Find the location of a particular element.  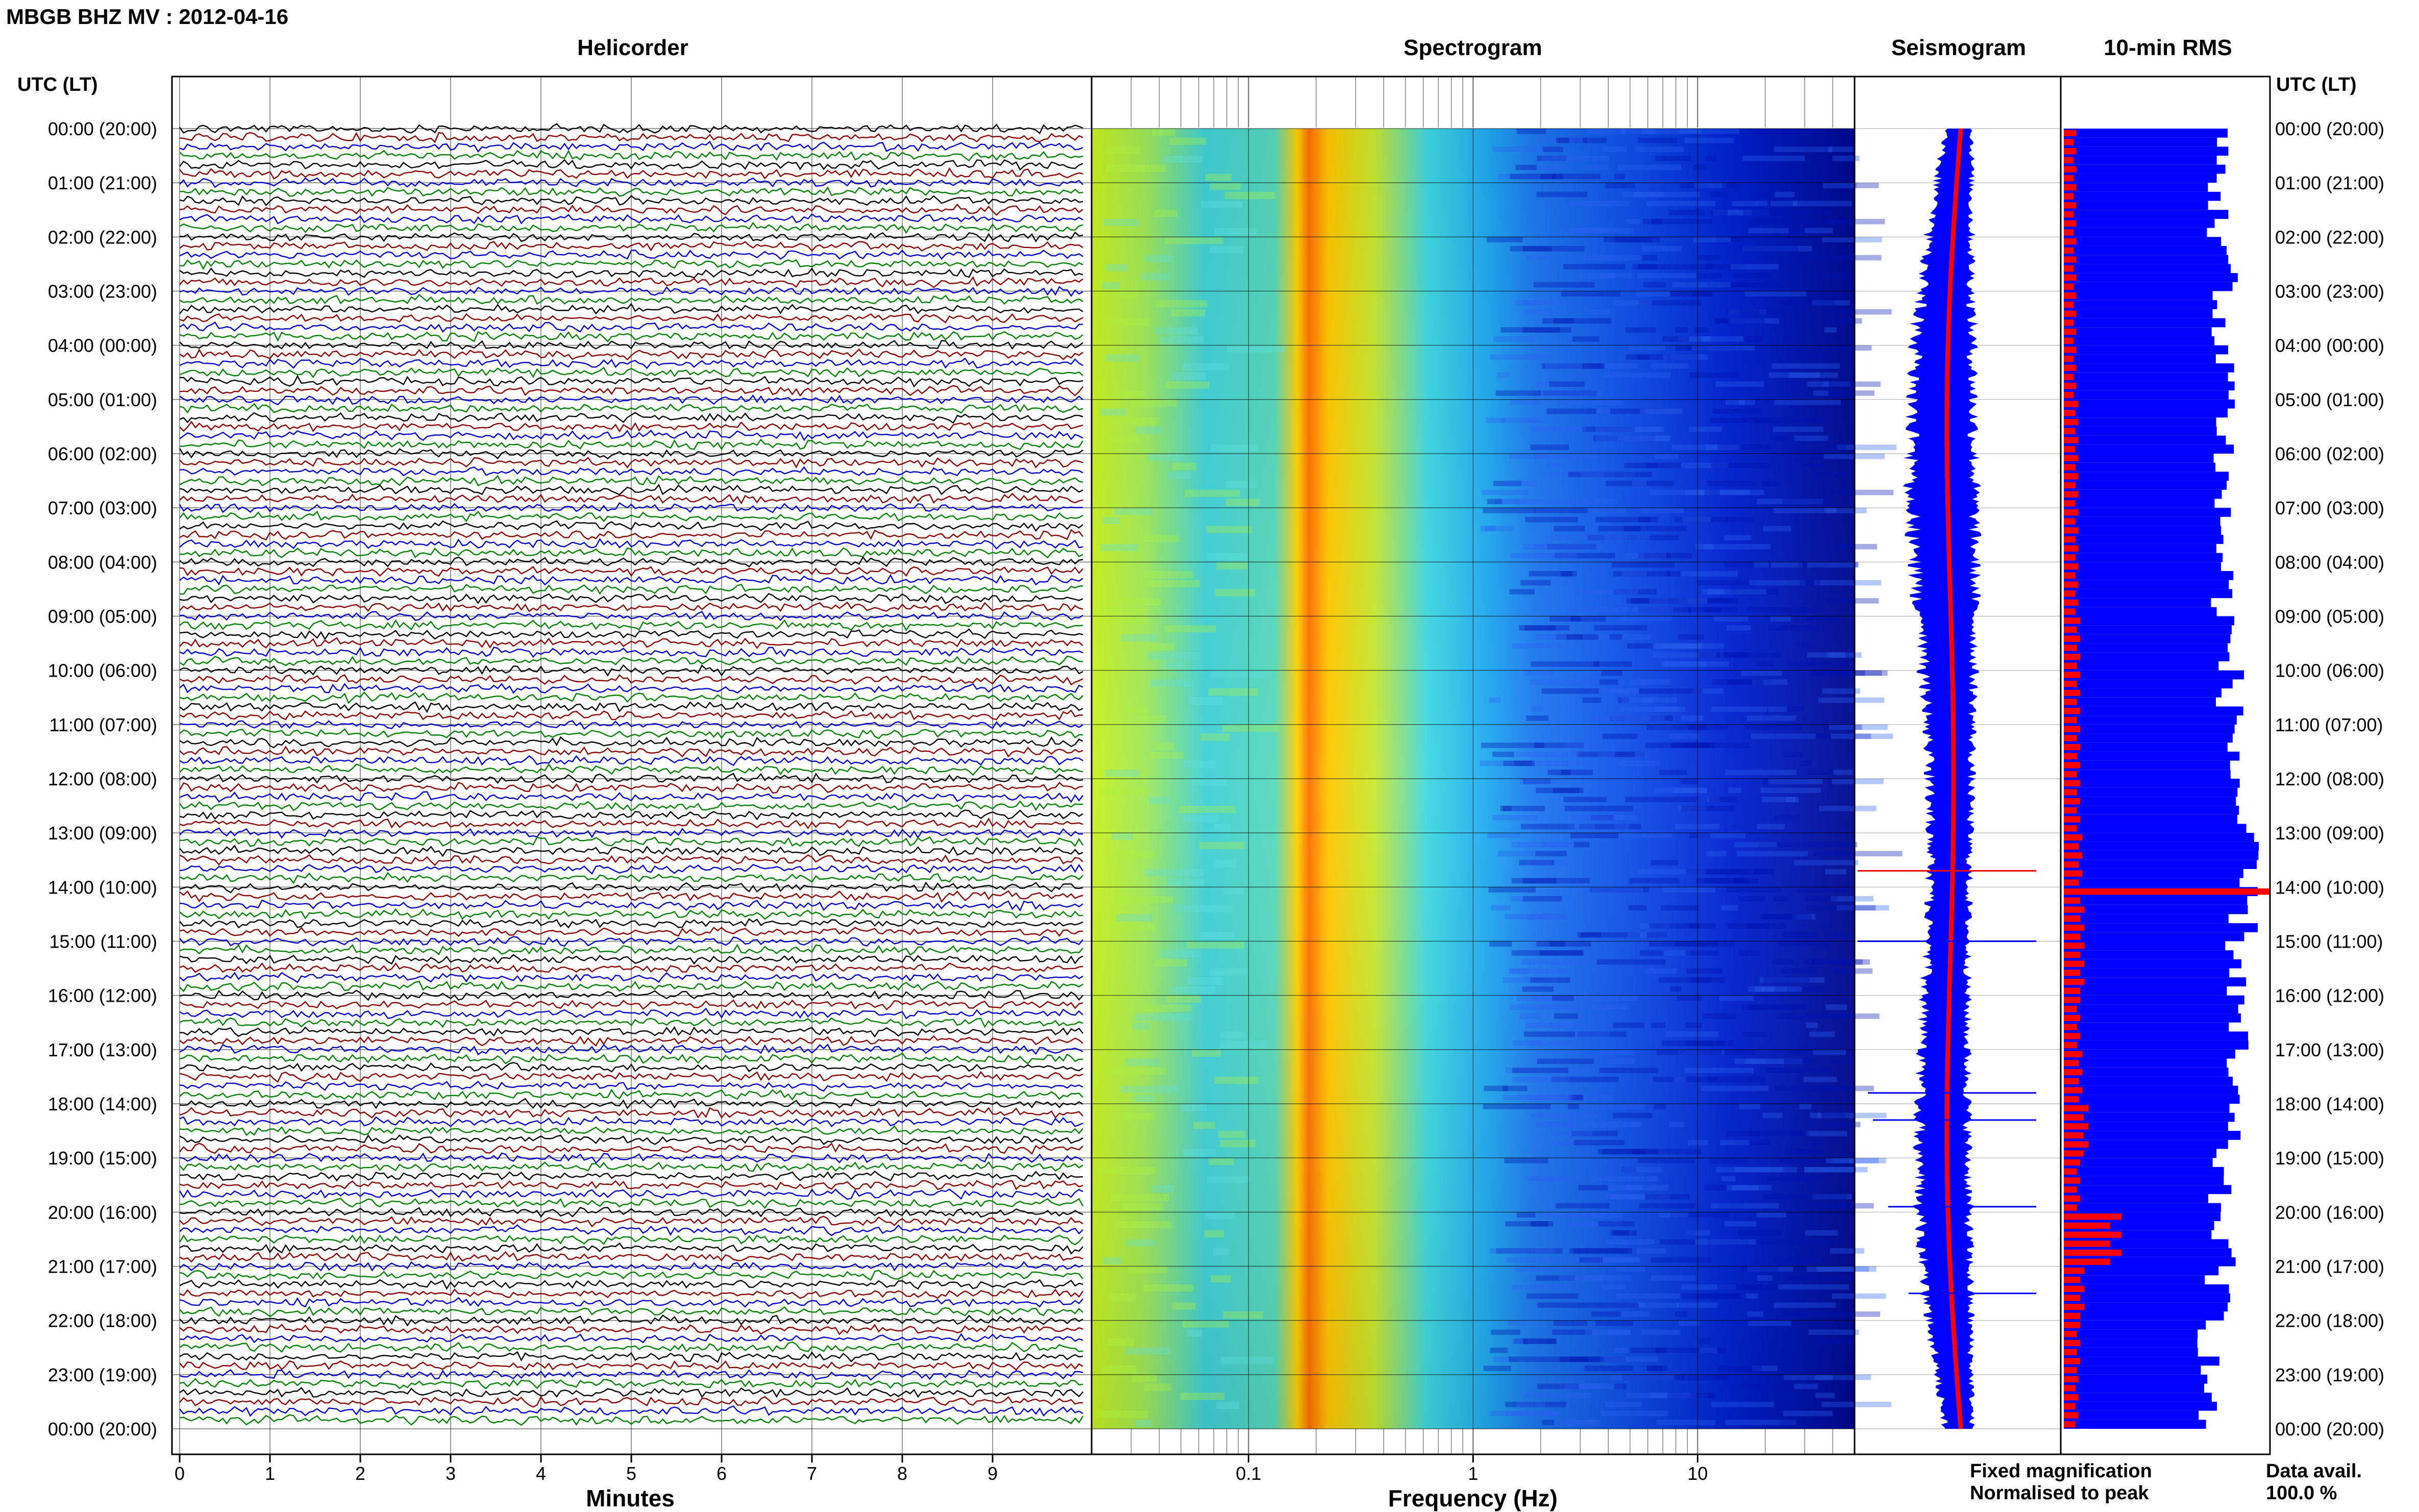

time-label-right: 03:00 (23:00) is located at coordinates (2329, 291).